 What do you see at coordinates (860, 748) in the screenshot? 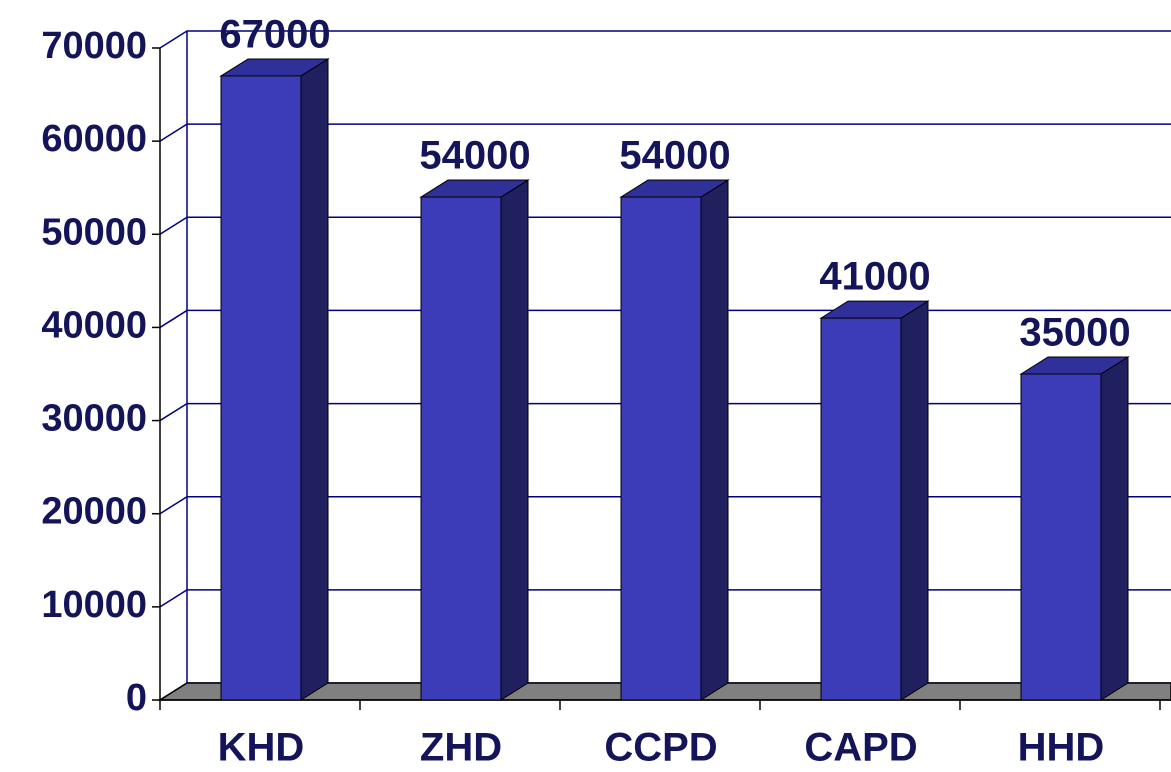
I see `x-tick-label: CAPD` at bounding box center [860, 748].